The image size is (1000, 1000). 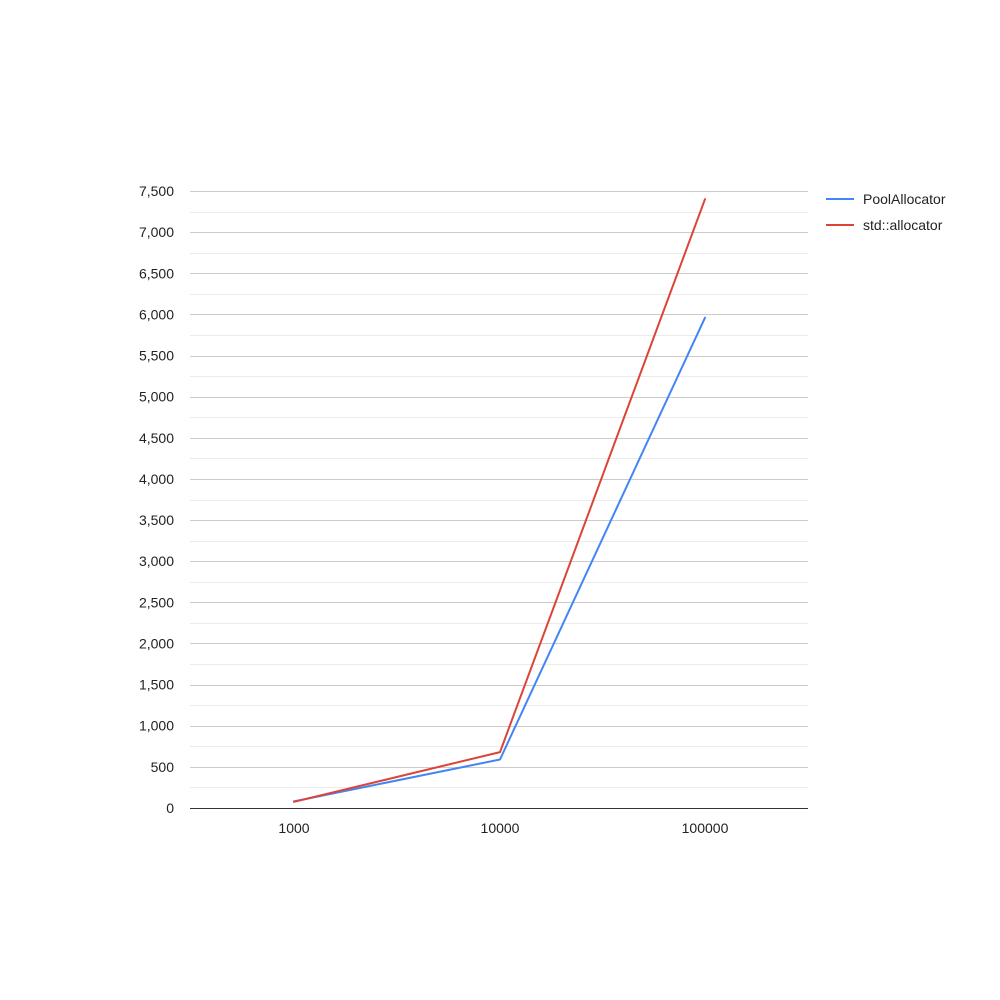 What do you see at coordinates (156, 273) in the screenshot?
I see `y-tick-label: 6,500` at bounding box center [156, 273].